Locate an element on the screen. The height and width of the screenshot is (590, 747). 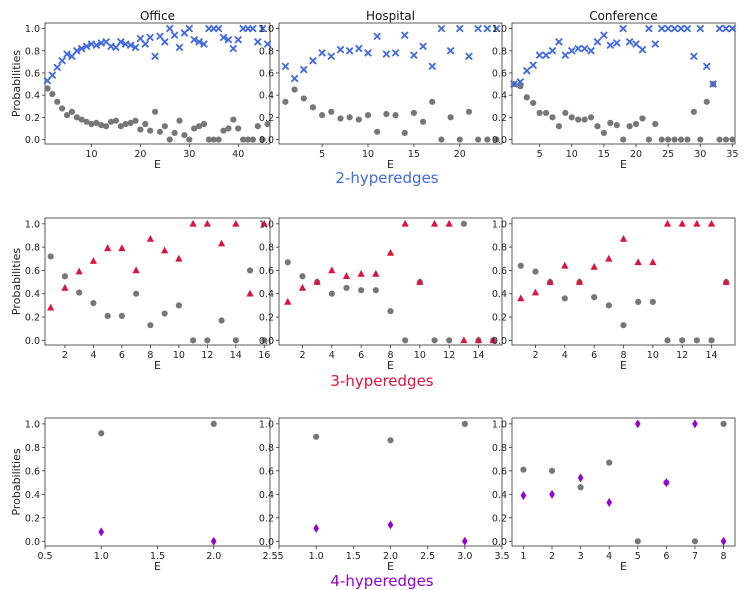
x-tick-label: .5 is located at coordinates (278, 556).